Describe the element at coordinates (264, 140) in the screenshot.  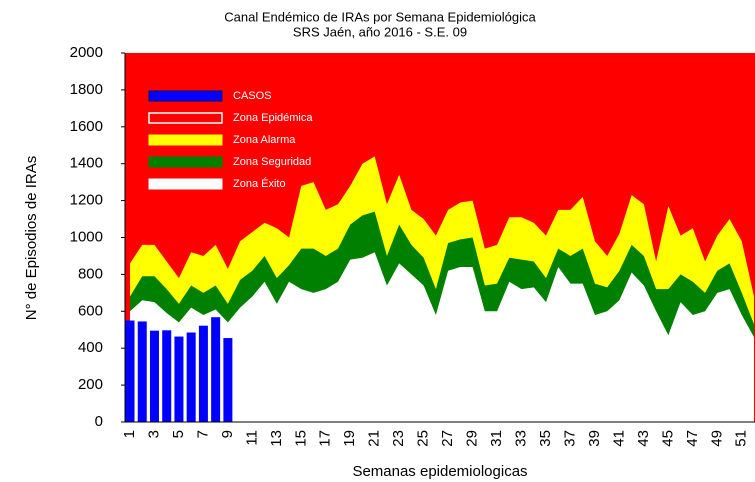
I see `legend-label: Zona Alarma` at that location.